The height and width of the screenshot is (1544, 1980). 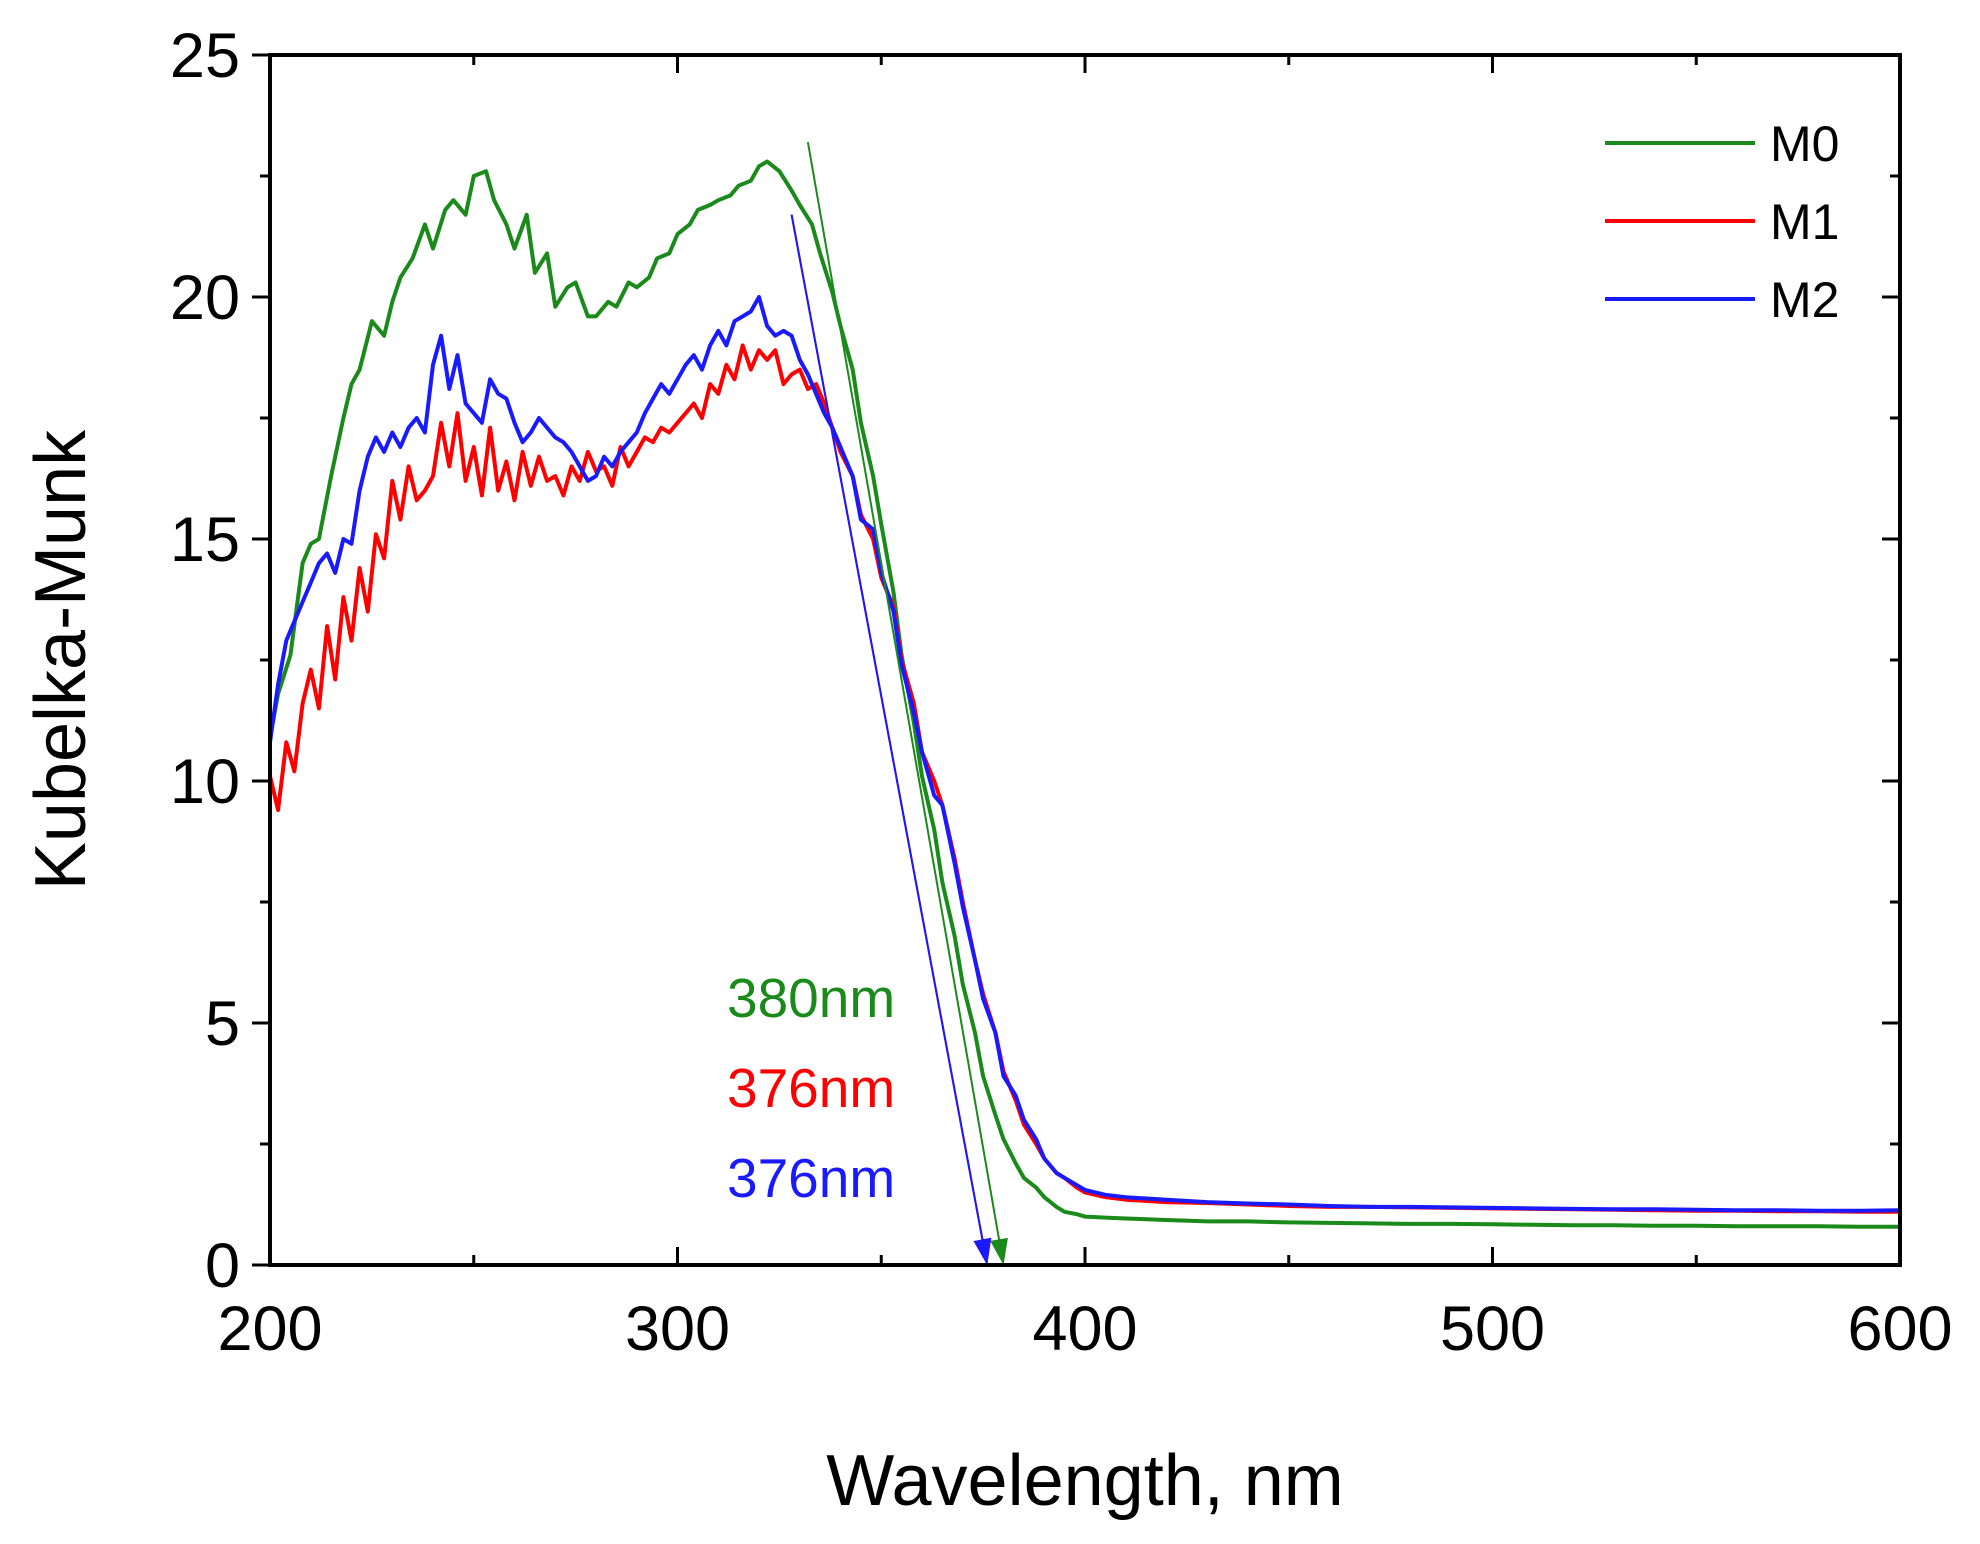 What do you see at coordinates (205, 540) in the screenshot?
I see `y-tick-label: 15` at bounding box center [205, 540].